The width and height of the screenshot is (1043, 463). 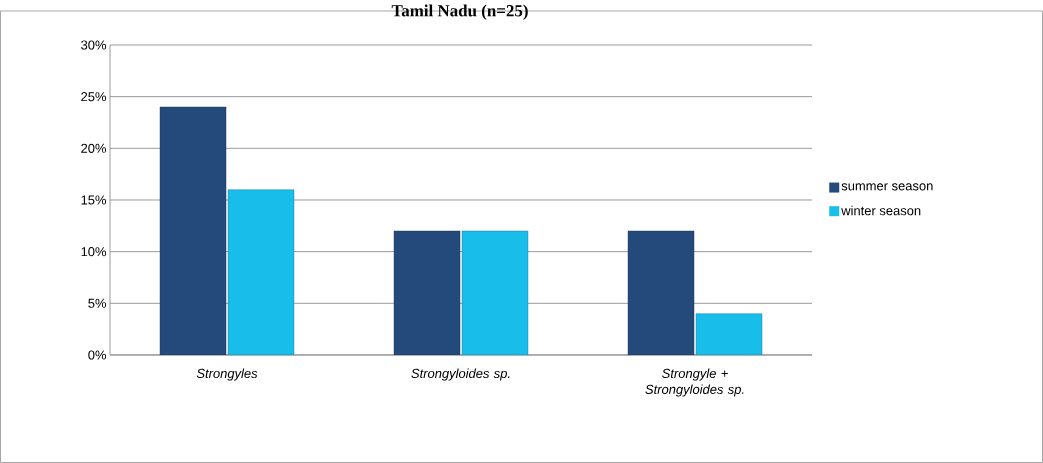 I want to click on y-tick-label: 15%, so click(x=94, y=200).